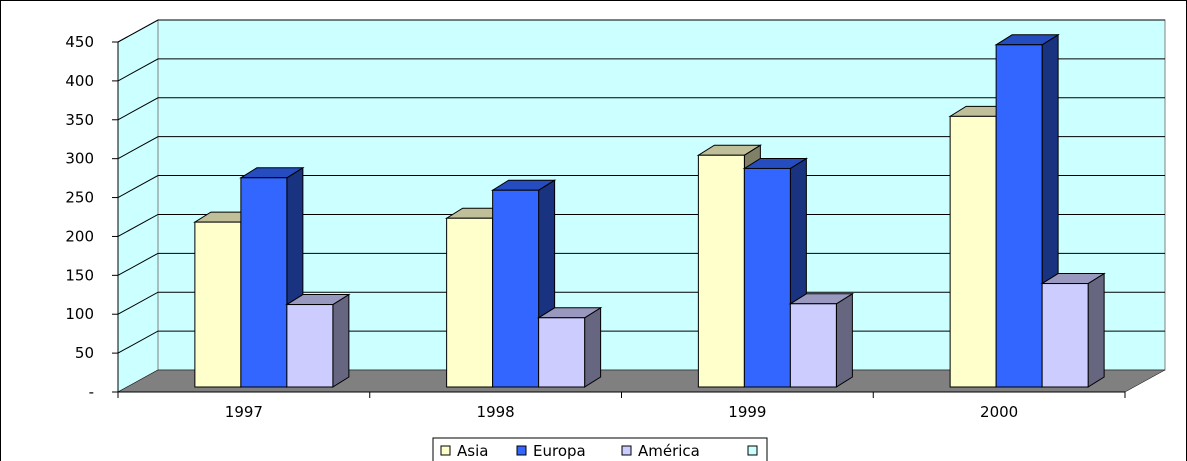  I want to click on y-tick-label: 250, so click(79, 198).